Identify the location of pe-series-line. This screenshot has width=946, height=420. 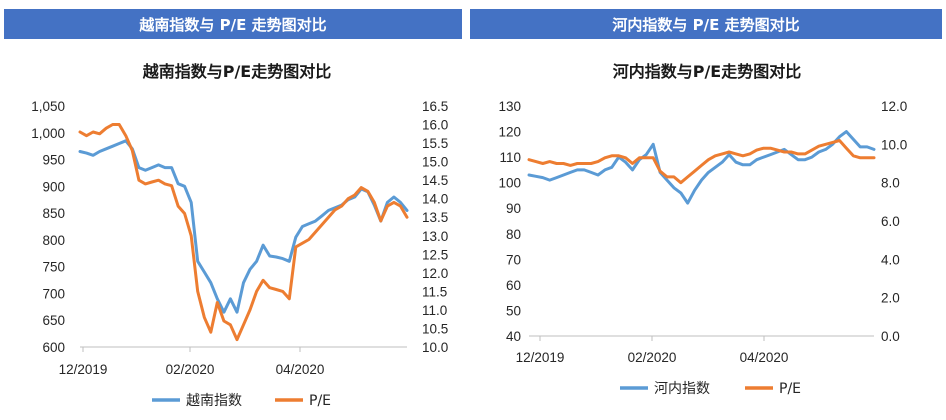
(701, 162).